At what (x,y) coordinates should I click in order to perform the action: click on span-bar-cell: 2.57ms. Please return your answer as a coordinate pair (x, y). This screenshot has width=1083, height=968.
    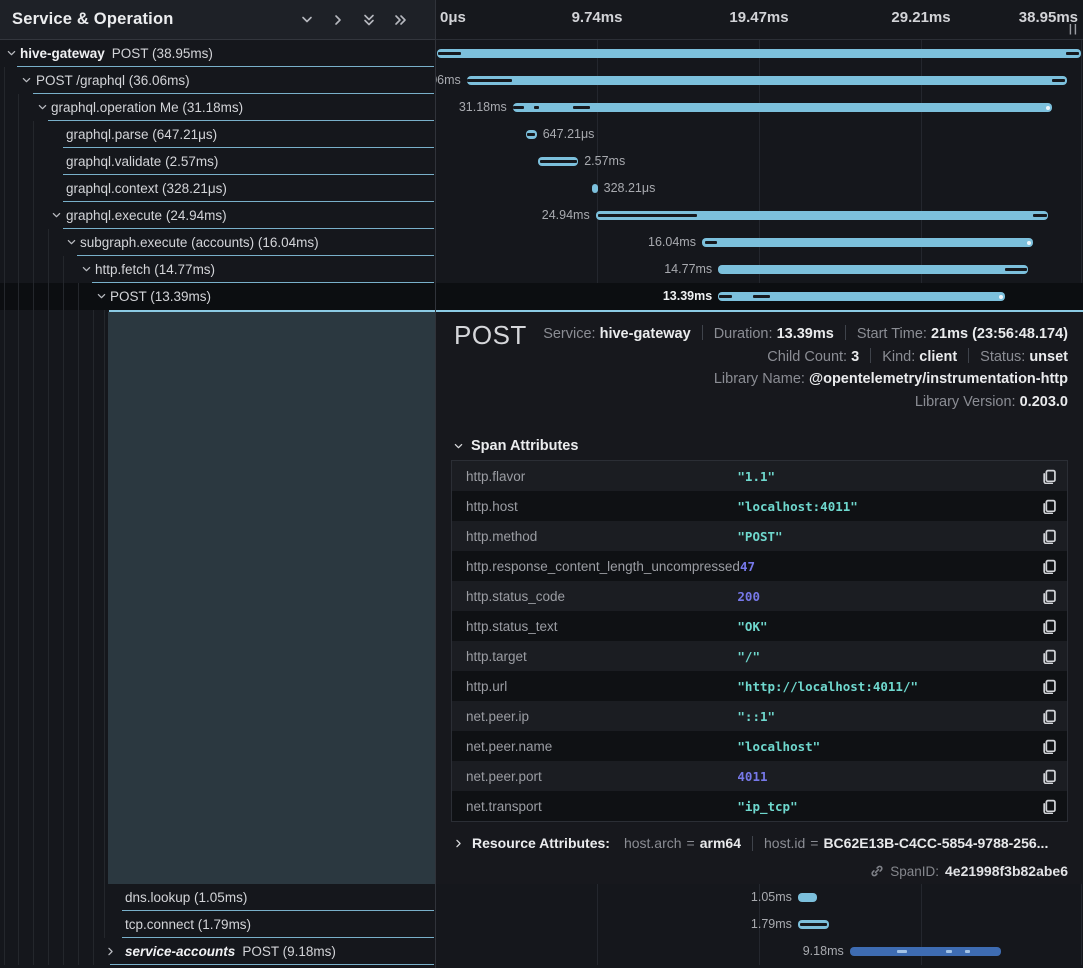
    Looking at the image, I should click on (759, 161).